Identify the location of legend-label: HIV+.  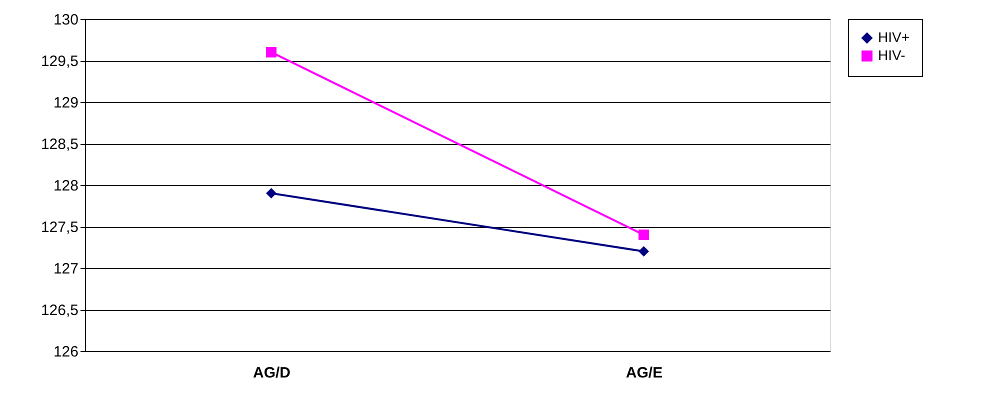
(894, 37).